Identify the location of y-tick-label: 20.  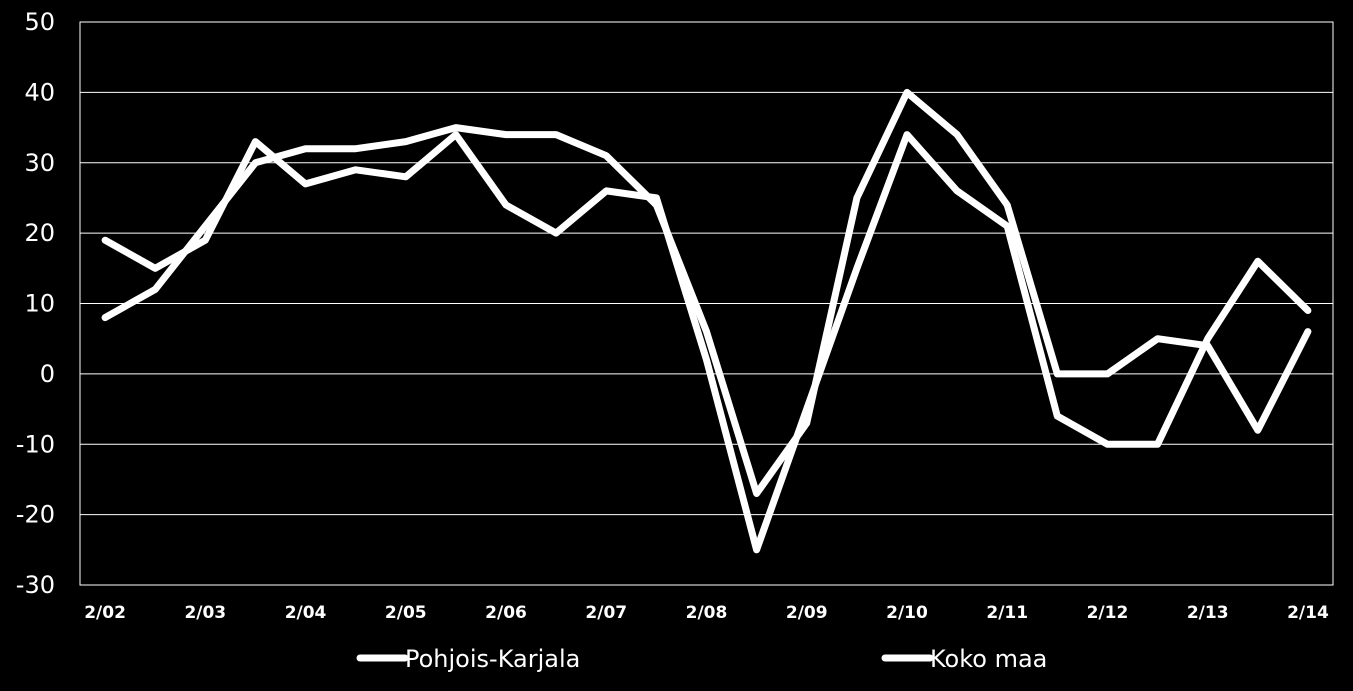
(39, 233).